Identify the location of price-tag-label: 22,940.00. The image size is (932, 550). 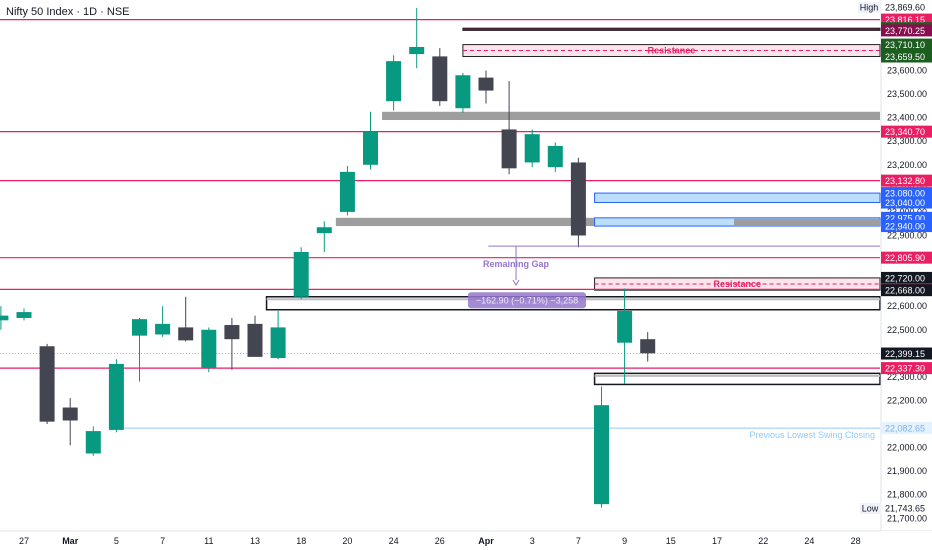
(905, 227).